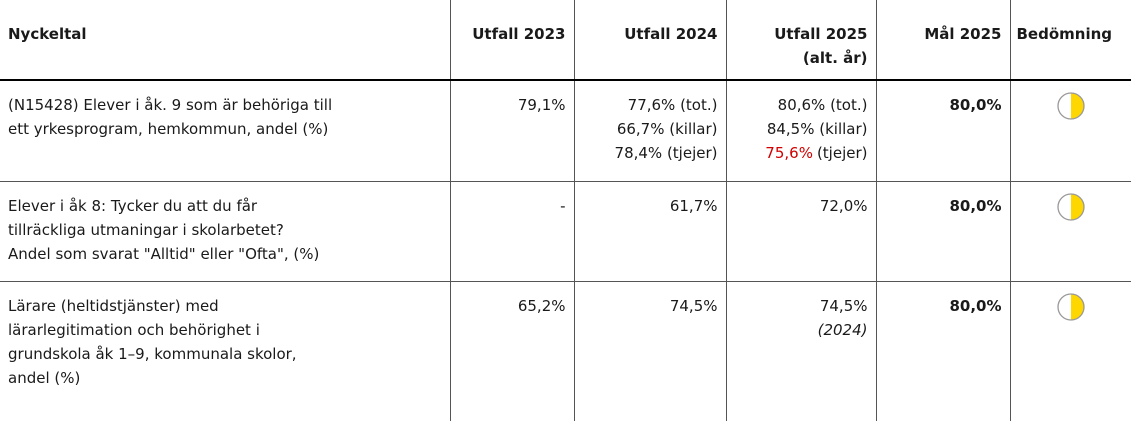  Describe the element at coordinates (693, 205) in the screenshot. I see `cell-line: 61,7%` at that location.